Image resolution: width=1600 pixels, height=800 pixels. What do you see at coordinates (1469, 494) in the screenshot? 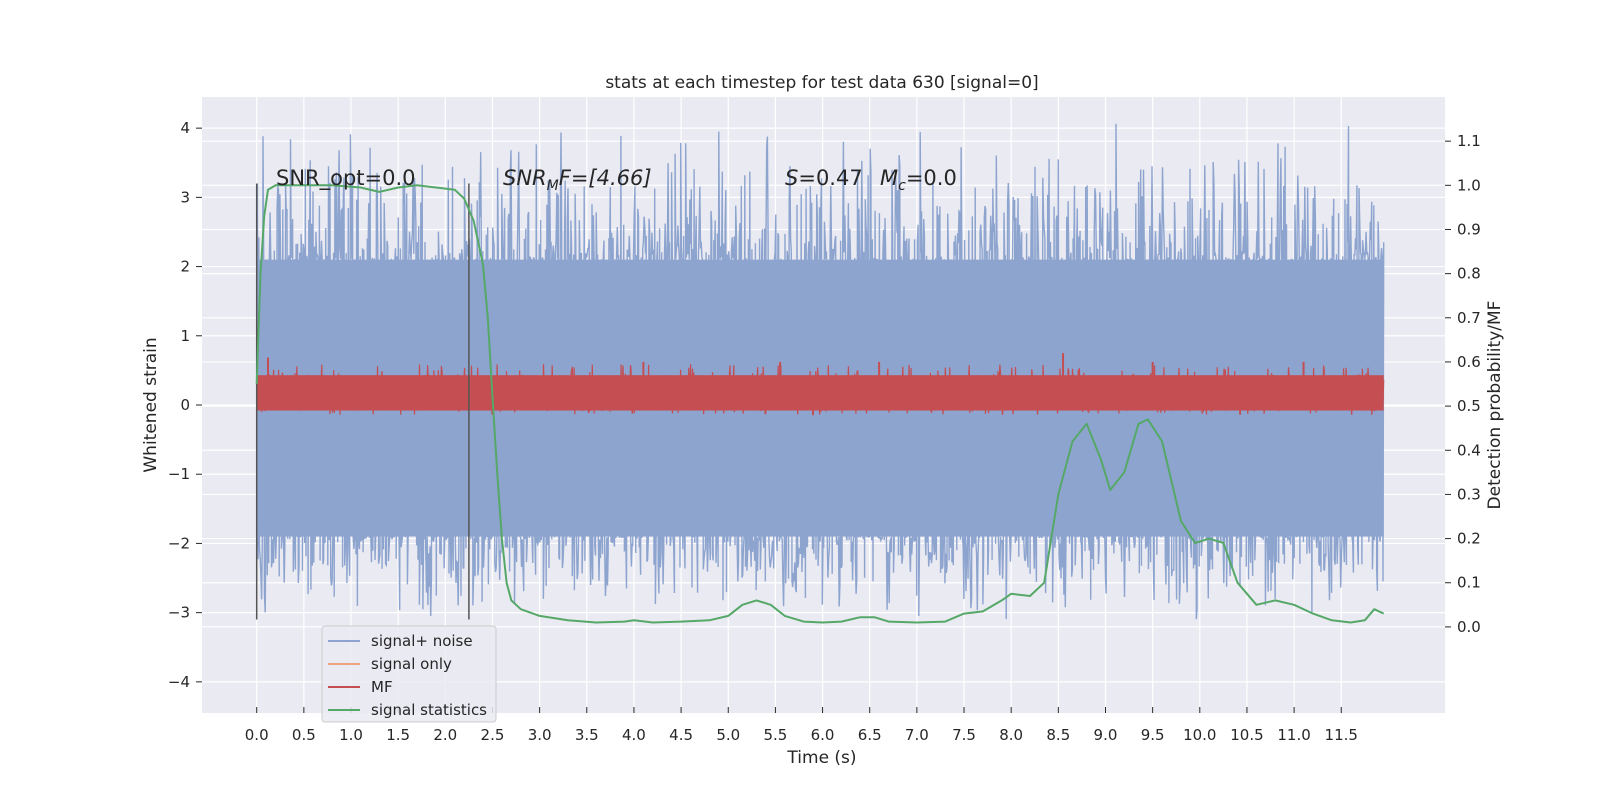
I see `y2-tick-label-8: 0.3` at bounding box center [1469, 494].